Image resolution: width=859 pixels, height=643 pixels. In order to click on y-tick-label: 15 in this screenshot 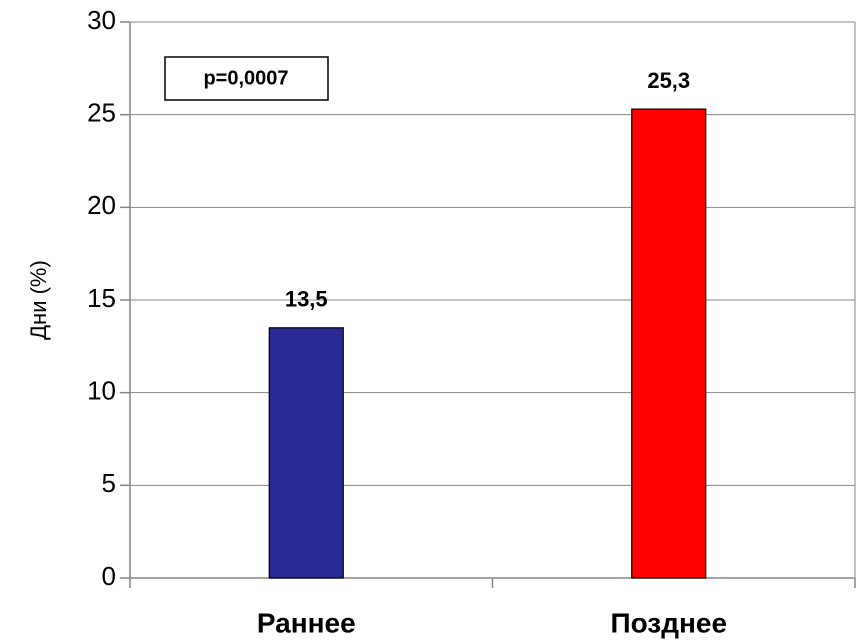, I will do `click(101, 298)`.